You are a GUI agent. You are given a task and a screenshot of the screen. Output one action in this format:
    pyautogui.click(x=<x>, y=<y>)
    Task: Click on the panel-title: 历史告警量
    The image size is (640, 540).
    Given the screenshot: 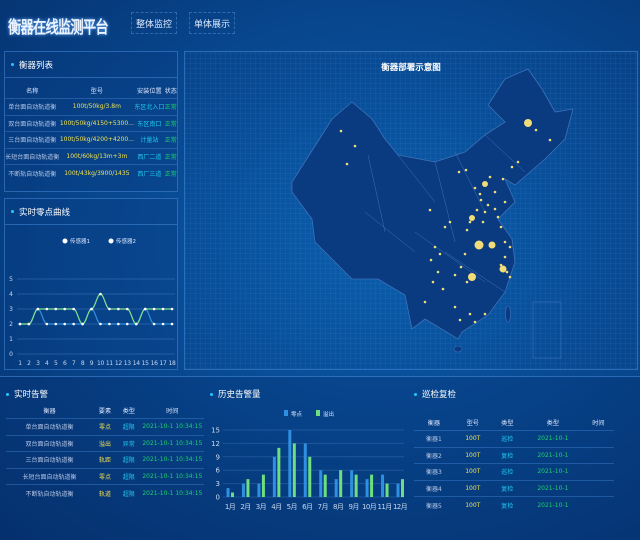 What is the action you would take?
    pyautogui.click(x=239, y=395)
    